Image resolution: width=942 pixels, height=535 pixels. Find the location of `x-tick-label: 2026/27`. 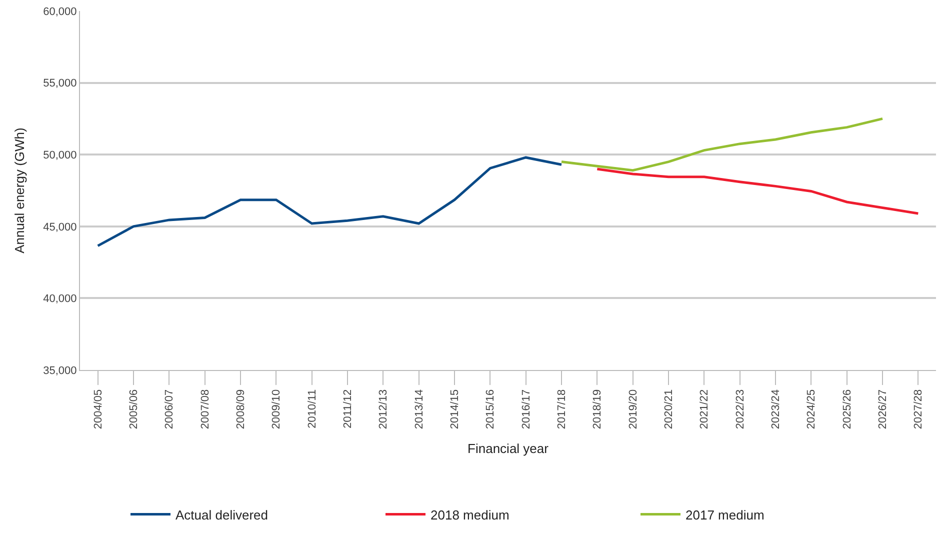

x-tick-label: 2026/27 is located at coordinates (883, 409).